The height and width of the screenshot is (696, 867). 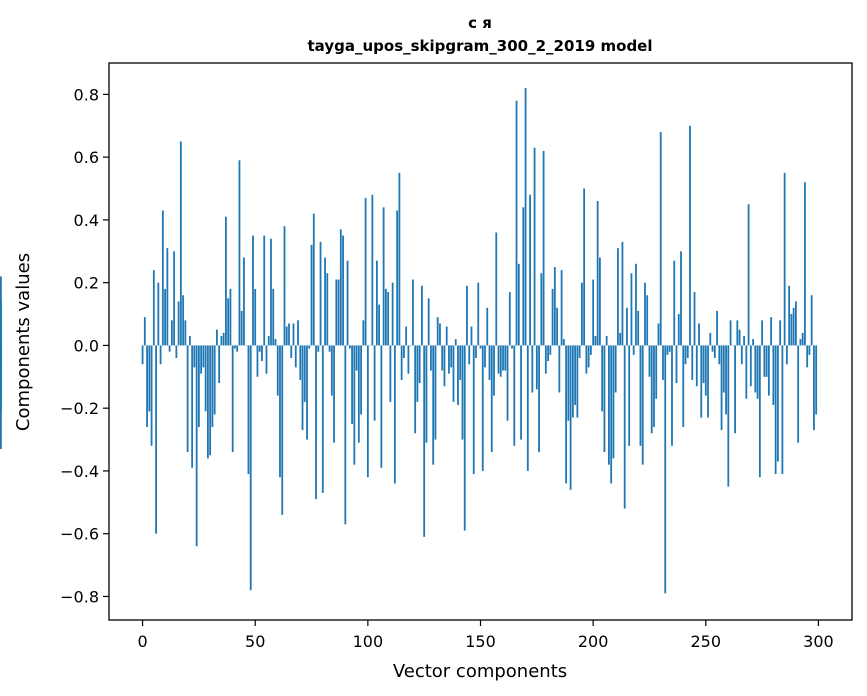 I want to click on x-axis-ticks: 0 50 100 150 200 250 300, so click(x=485, y=635).